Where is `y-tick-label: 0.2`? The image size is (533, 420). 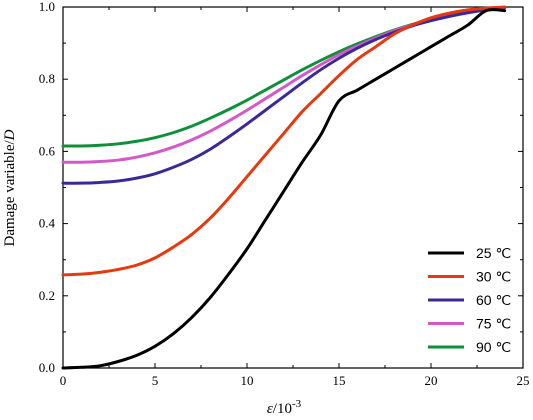 y-tick-label: 0.2 is located at coordinates (47, 295).